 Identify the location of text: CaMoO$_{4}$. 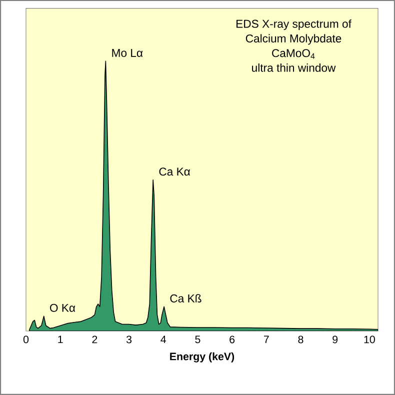
(293, 54).